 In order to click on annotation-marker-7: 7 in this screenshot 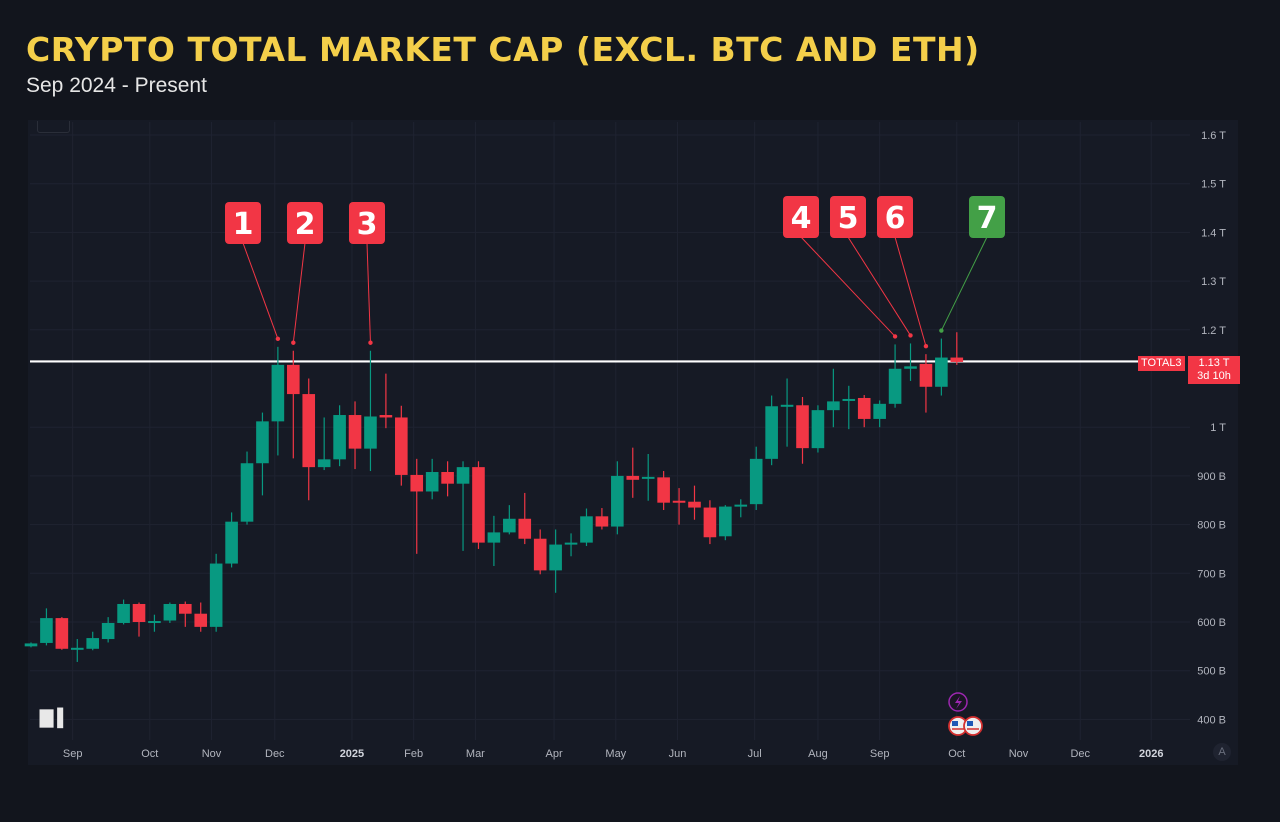, I will do `click(972, 264)`.